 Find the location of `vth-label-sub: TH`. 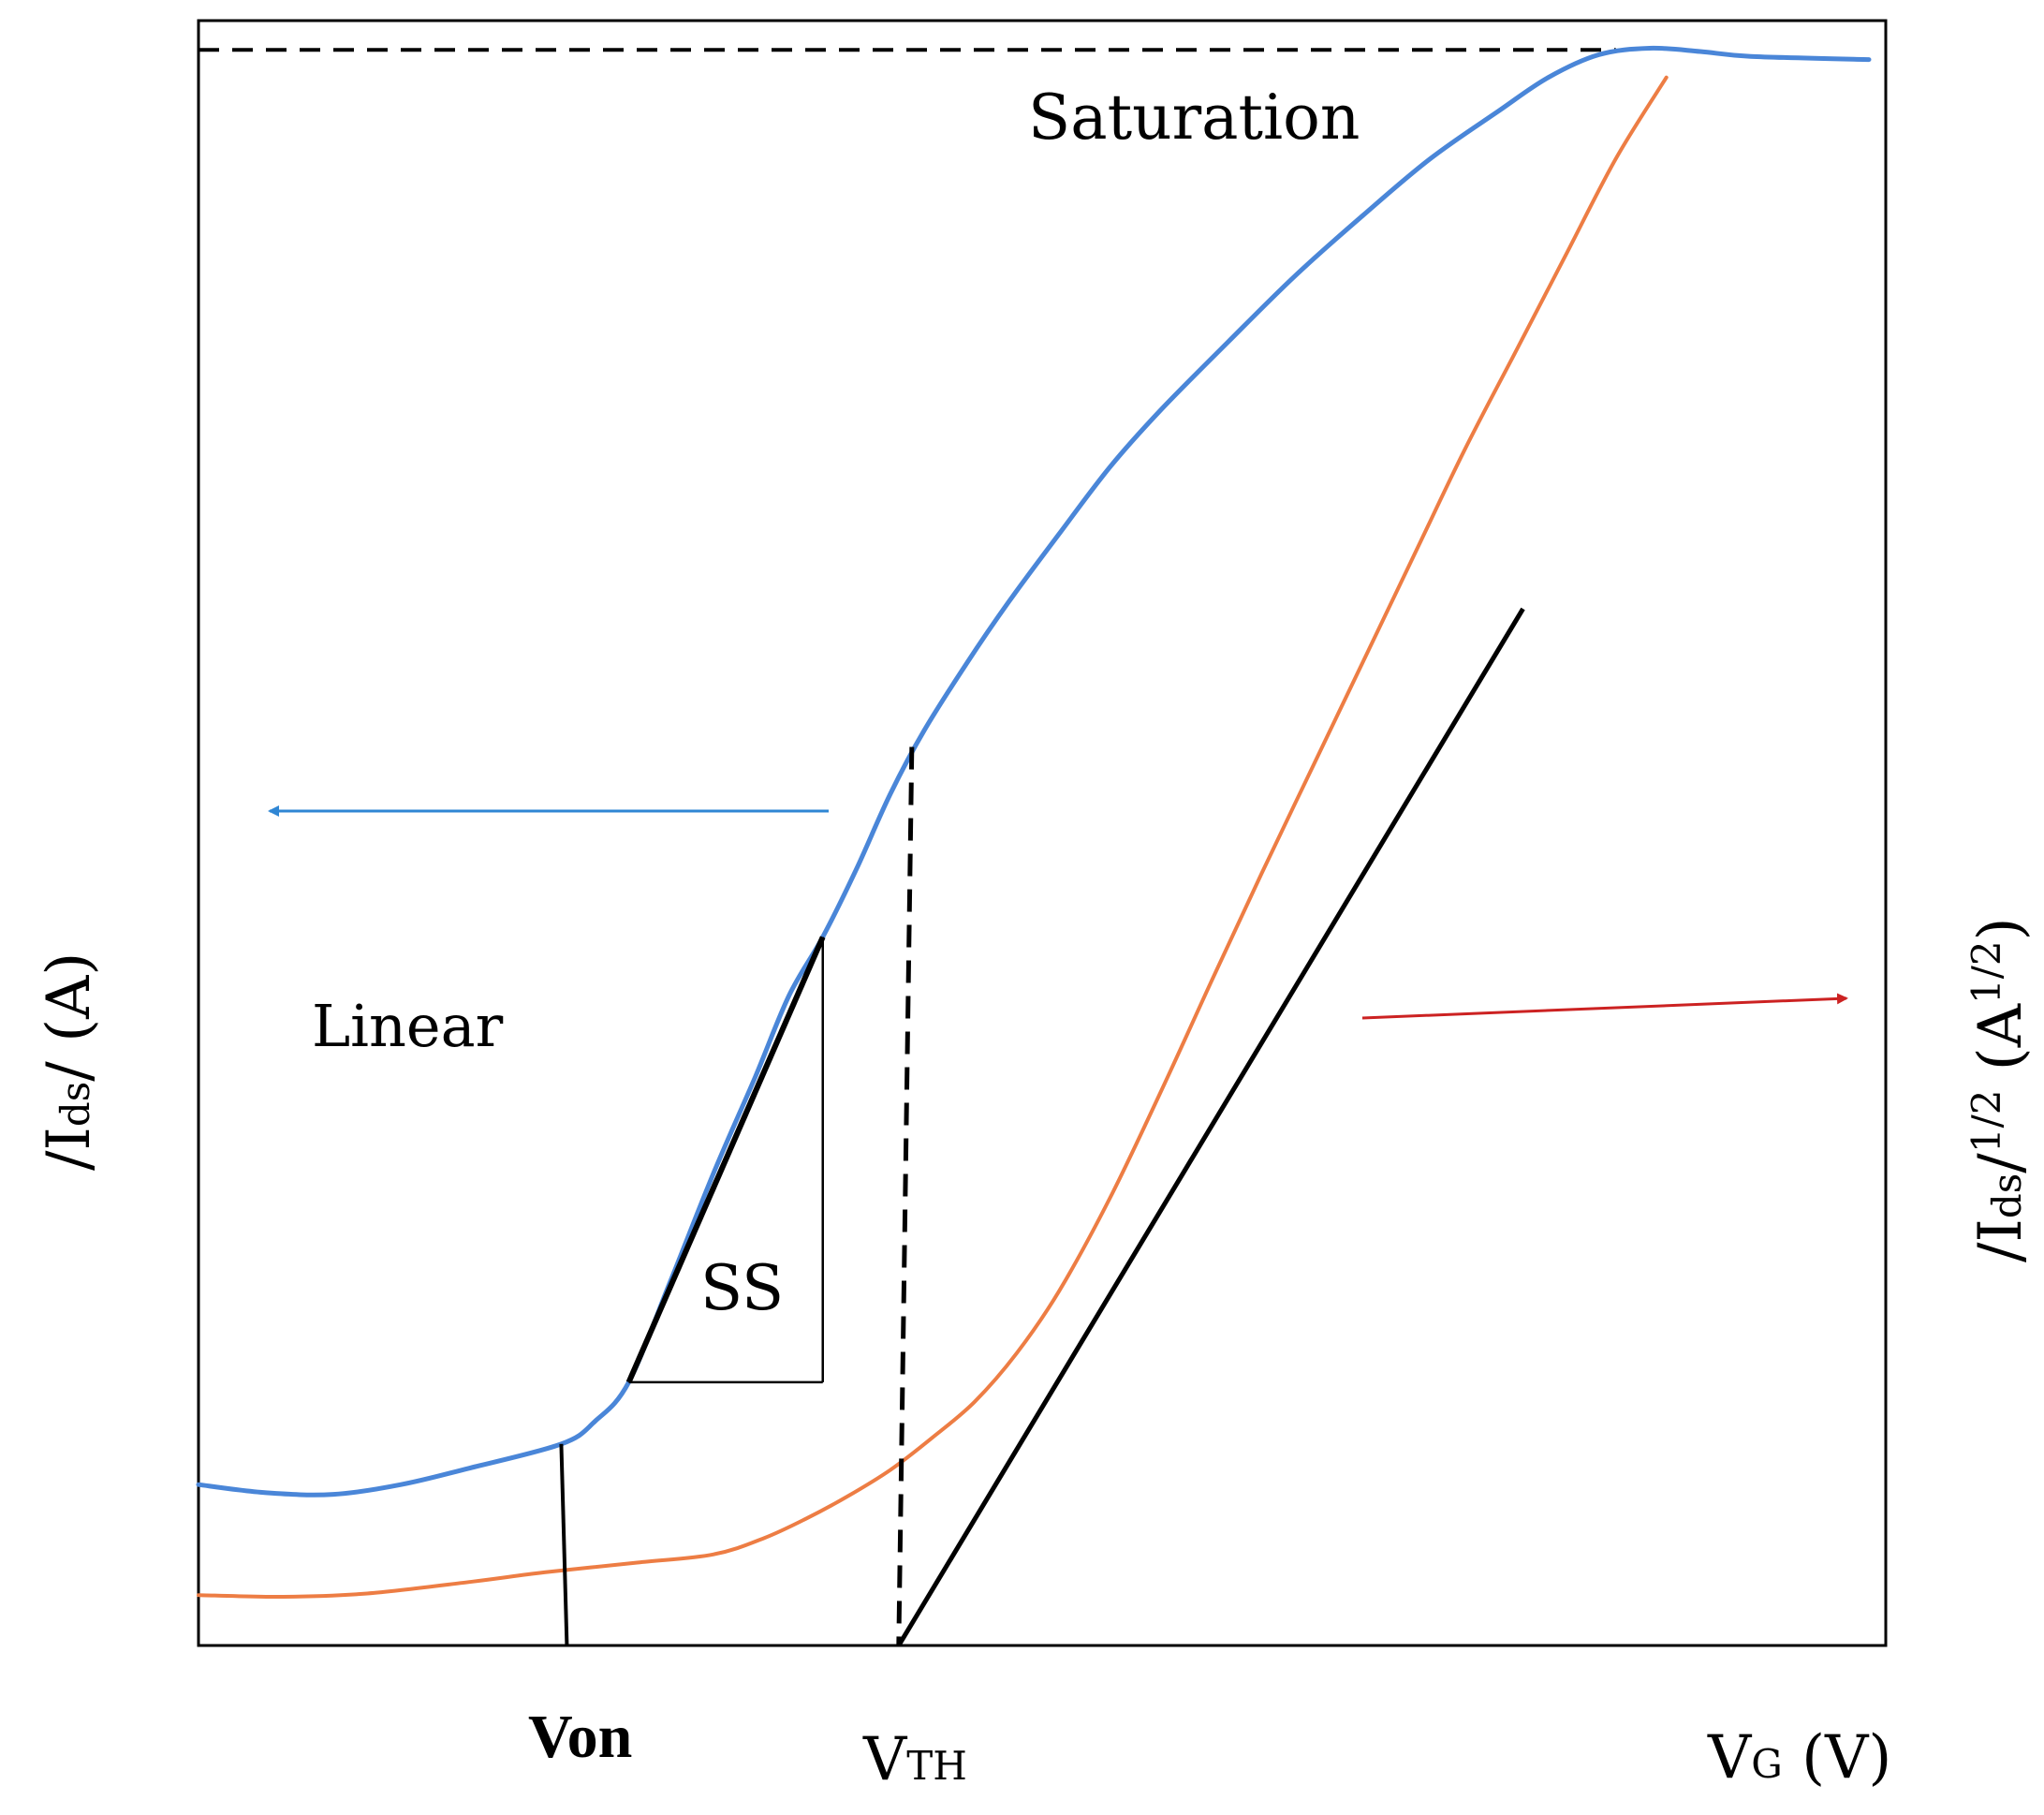

vth-label-sub: TH is located at coordinates (936, 1766).